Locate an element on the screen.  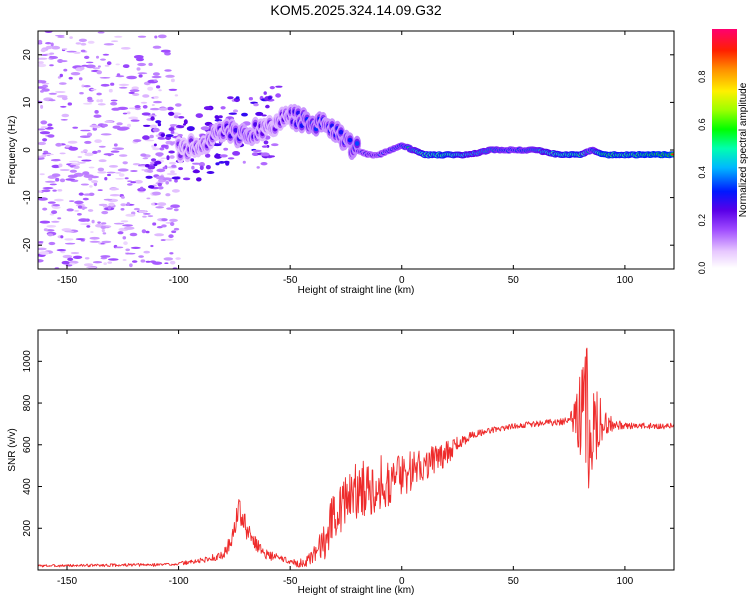
colorbar-tick-label: 0.4 is located at coordinates (702, 172).